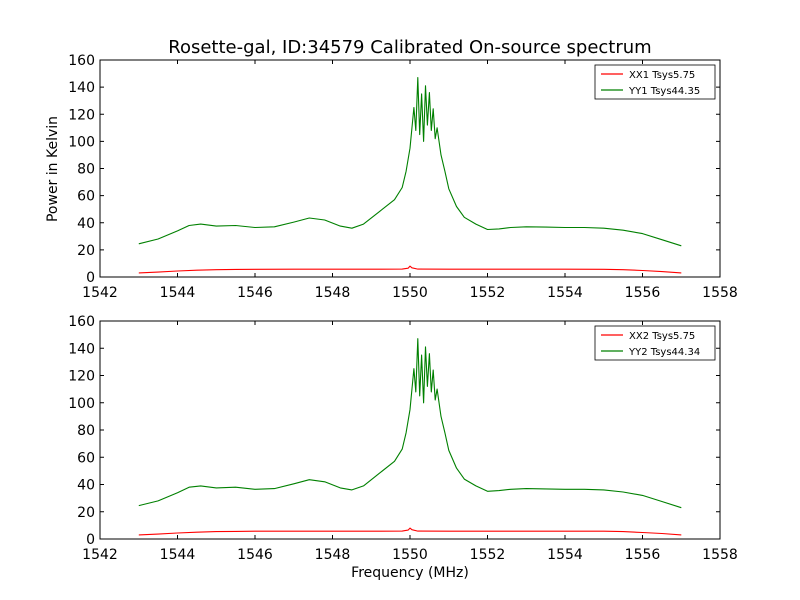 The width and height of the screenshot is (800, 600). I want to click on legend-label: XX1 Tsys5.75, so click(662, 75).